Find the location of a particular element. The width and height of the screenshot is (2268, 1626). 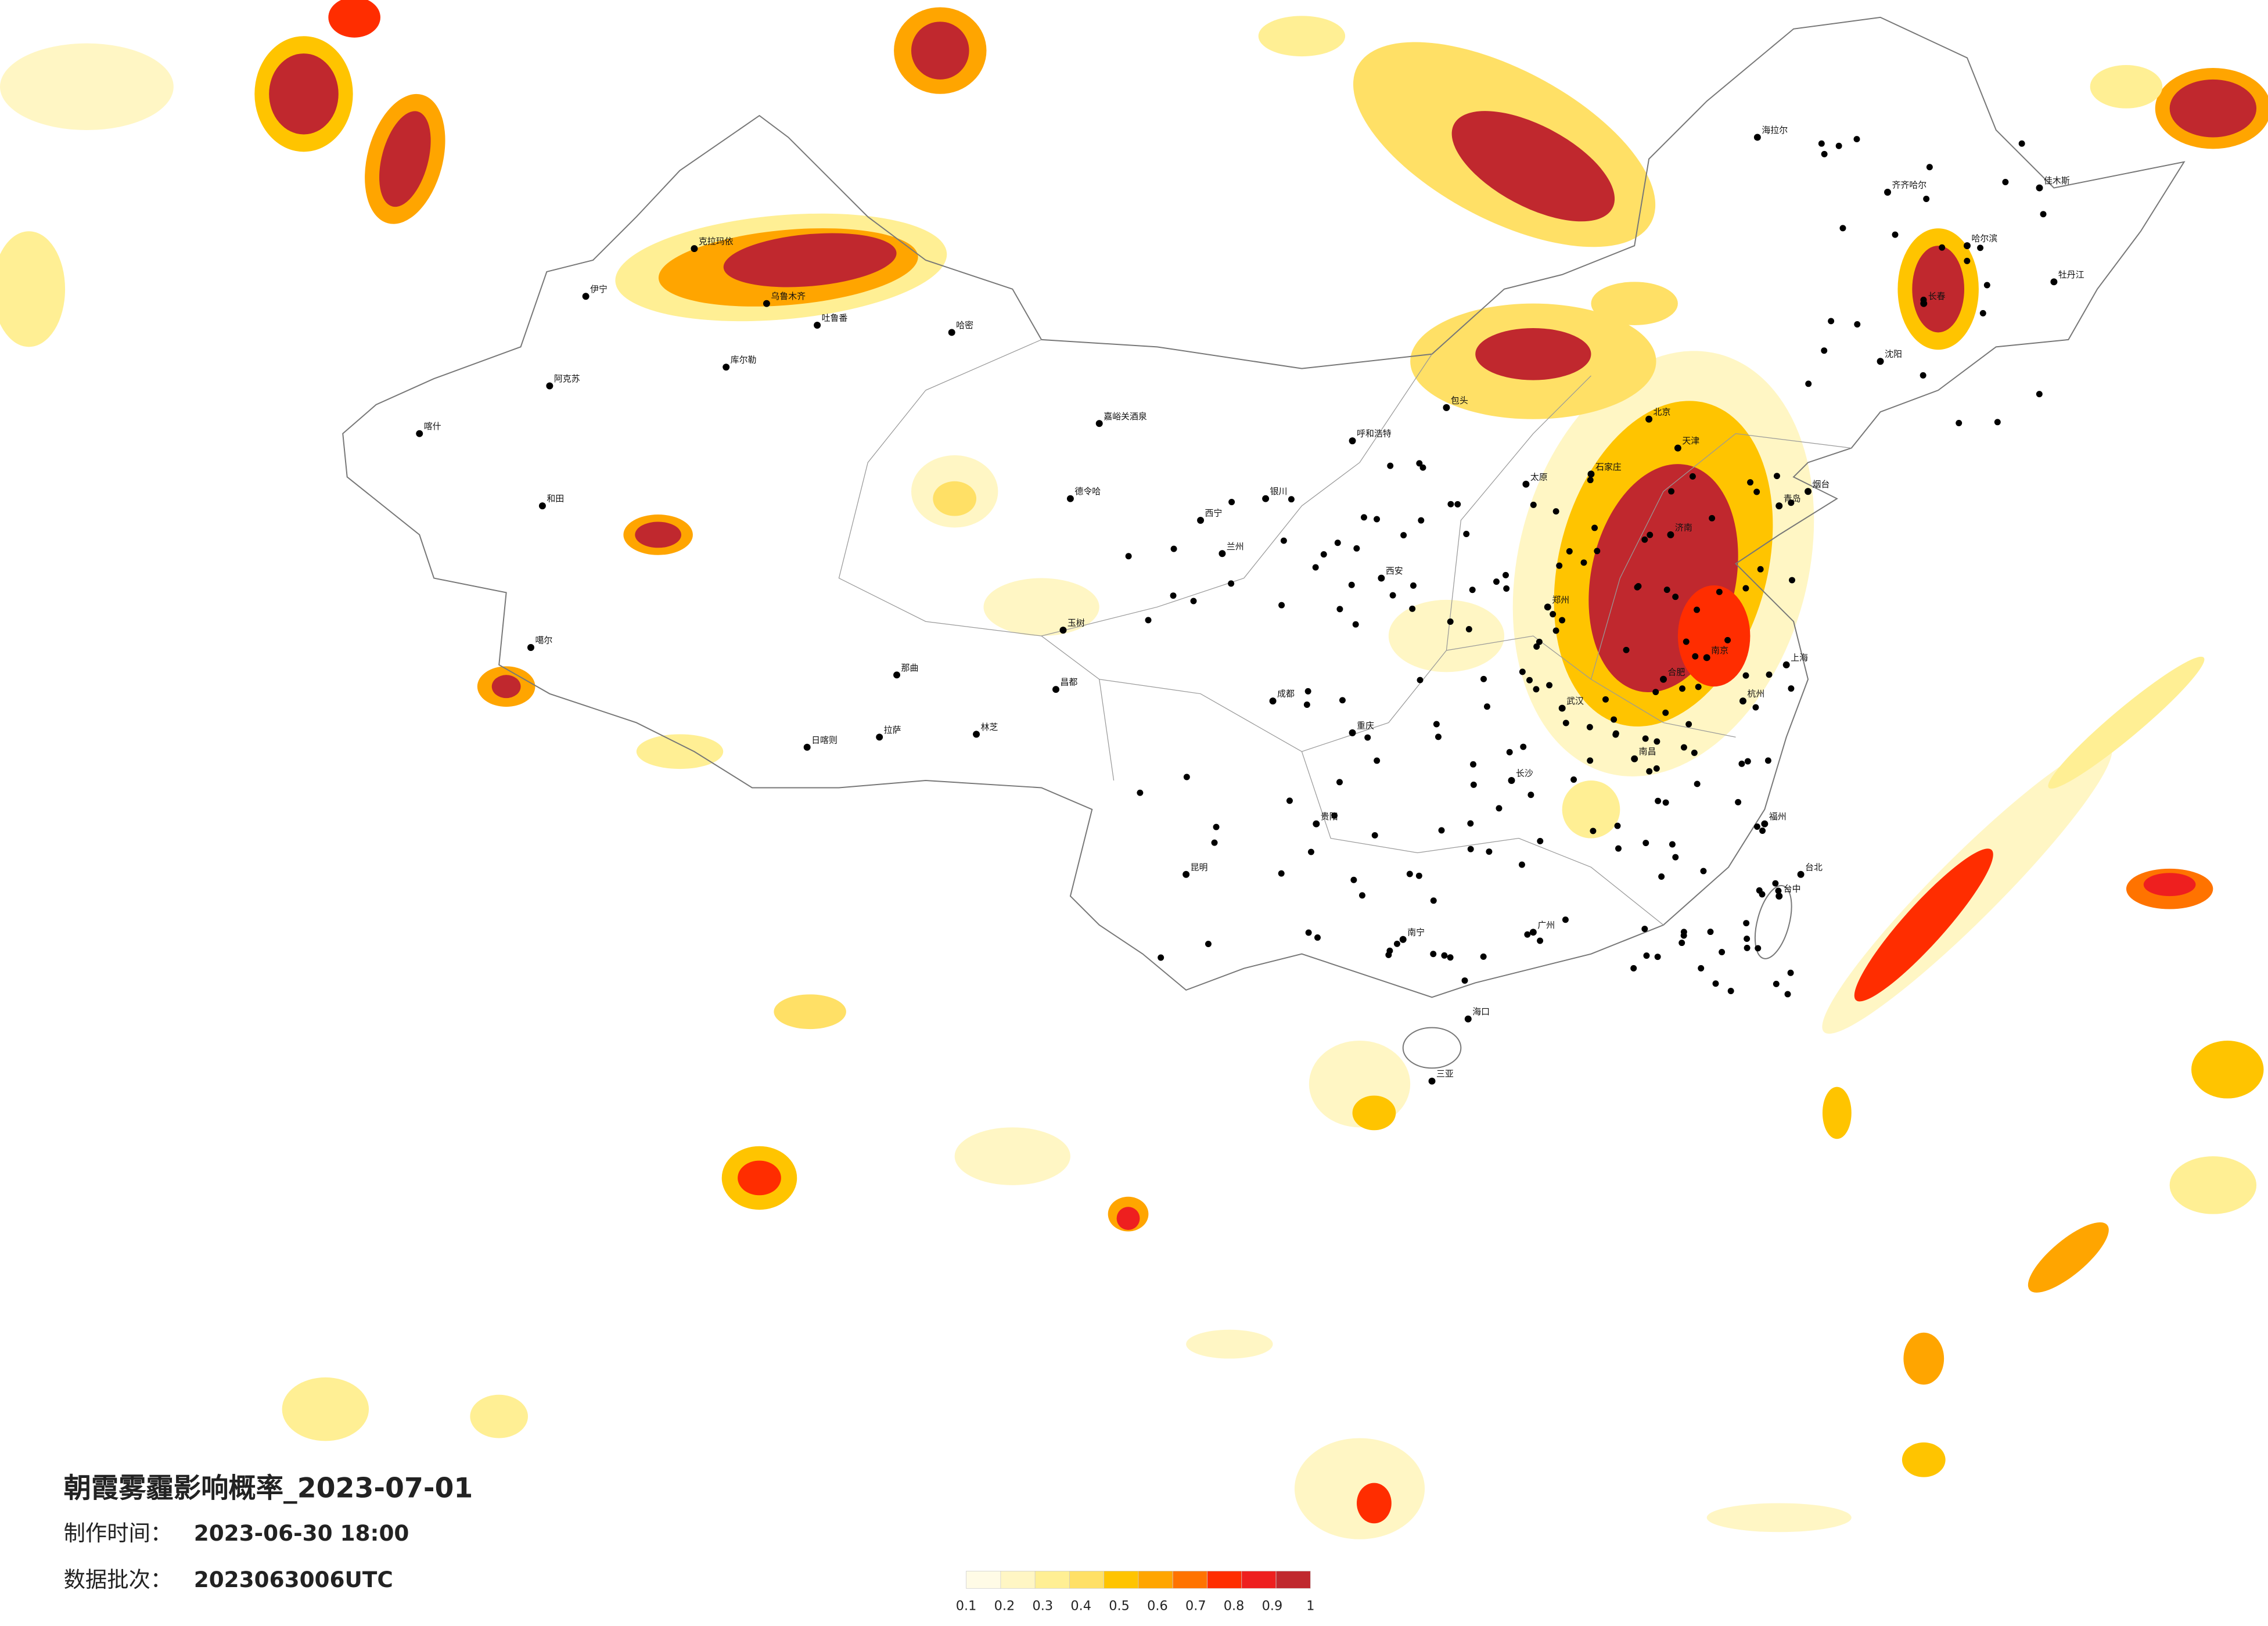

city-label: 德令哈 is located at coordinates (1087, 491).